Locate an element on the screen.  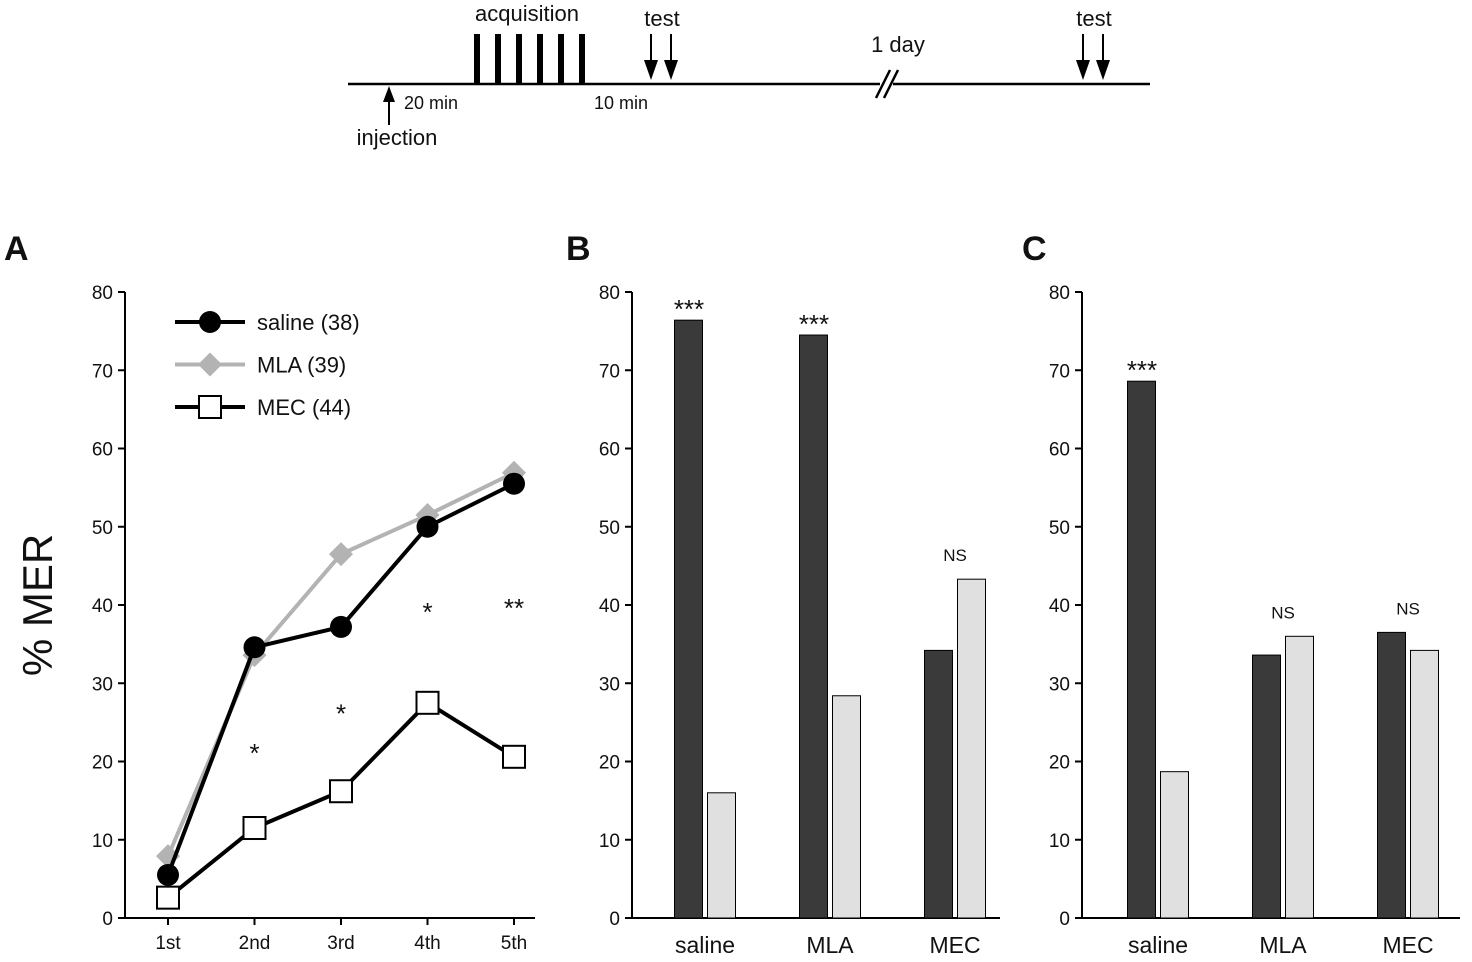
panel-label: B is located at coordinates (578, 249).